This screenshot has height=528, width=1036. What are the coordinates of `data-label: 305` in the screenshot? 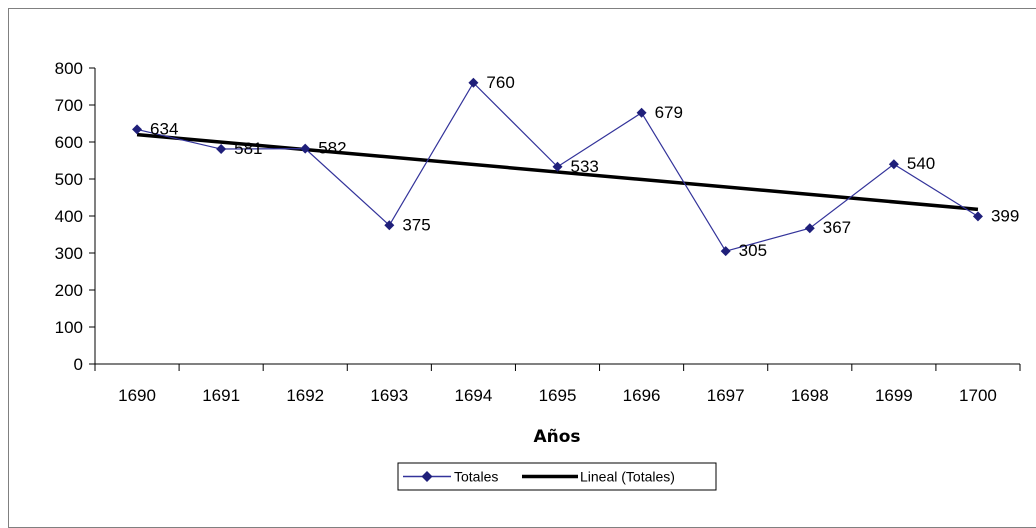 It's located at (753, 250).